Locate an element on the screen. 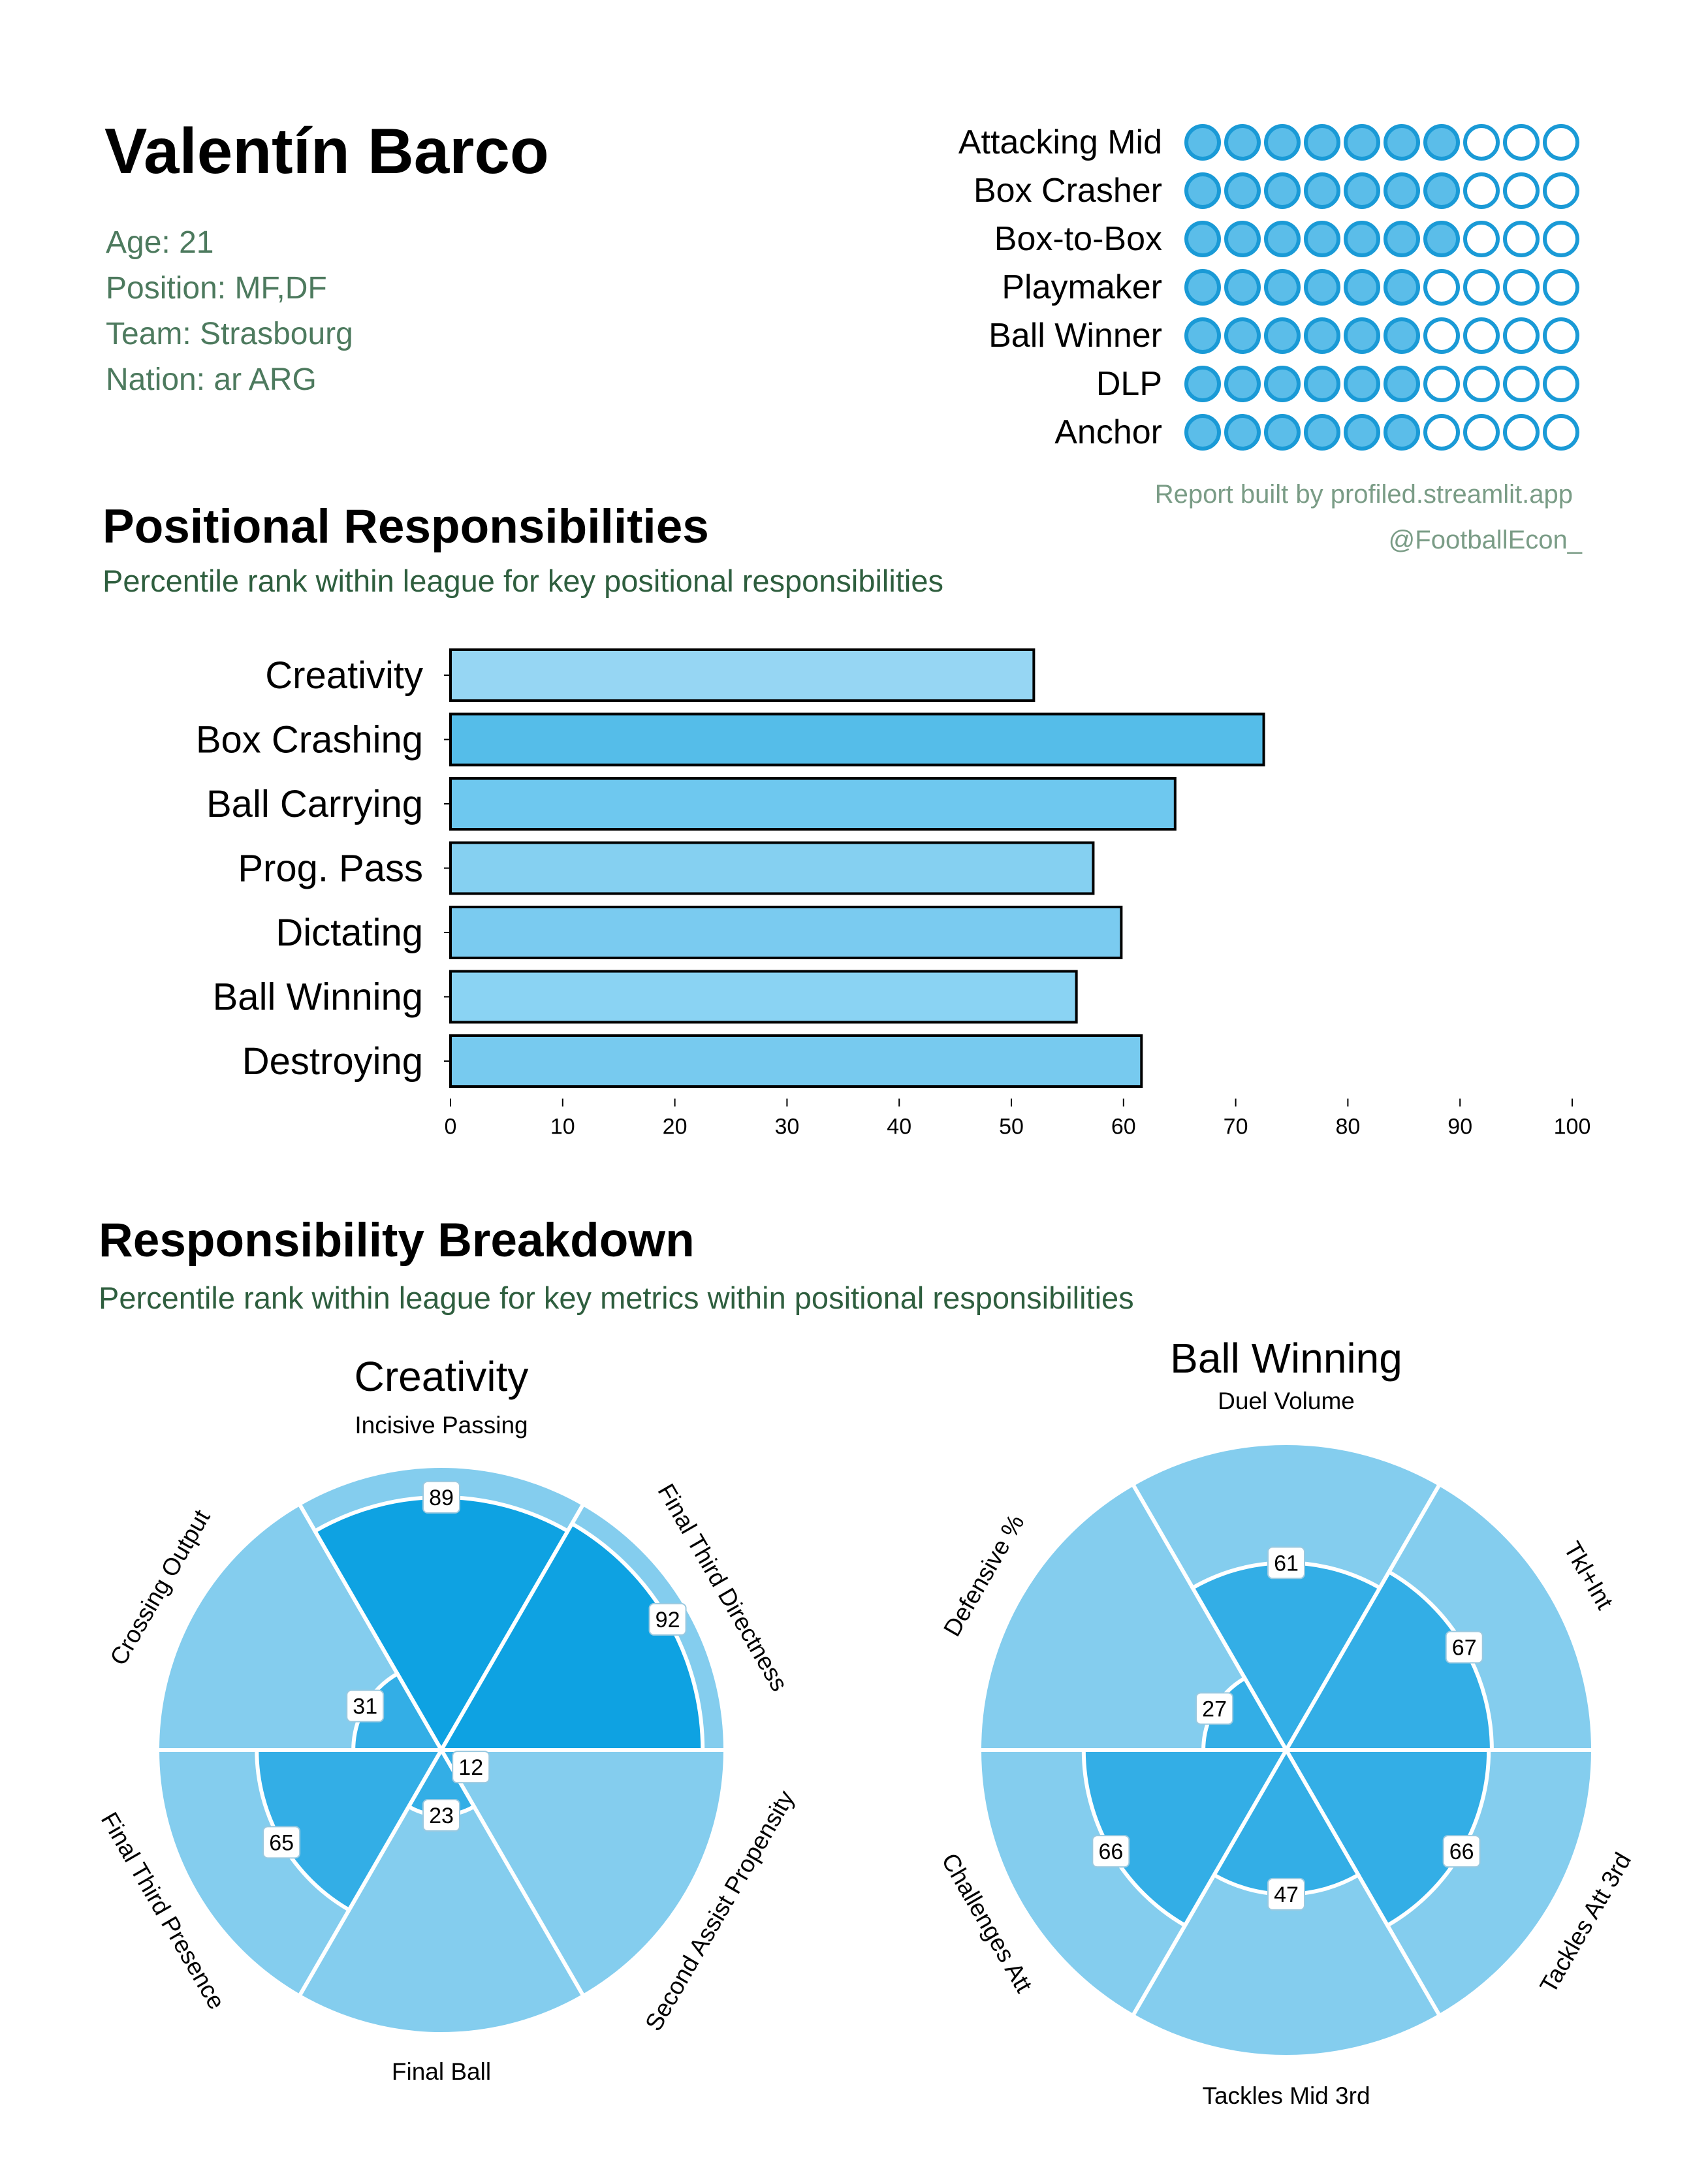  metric-label-incisive-passing: Incisive Passing is located at coordinates (441, 1425).